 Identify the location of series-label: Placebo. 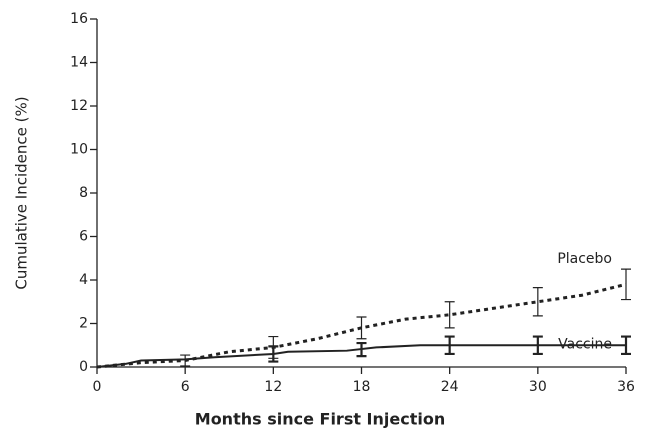
(584, 259).